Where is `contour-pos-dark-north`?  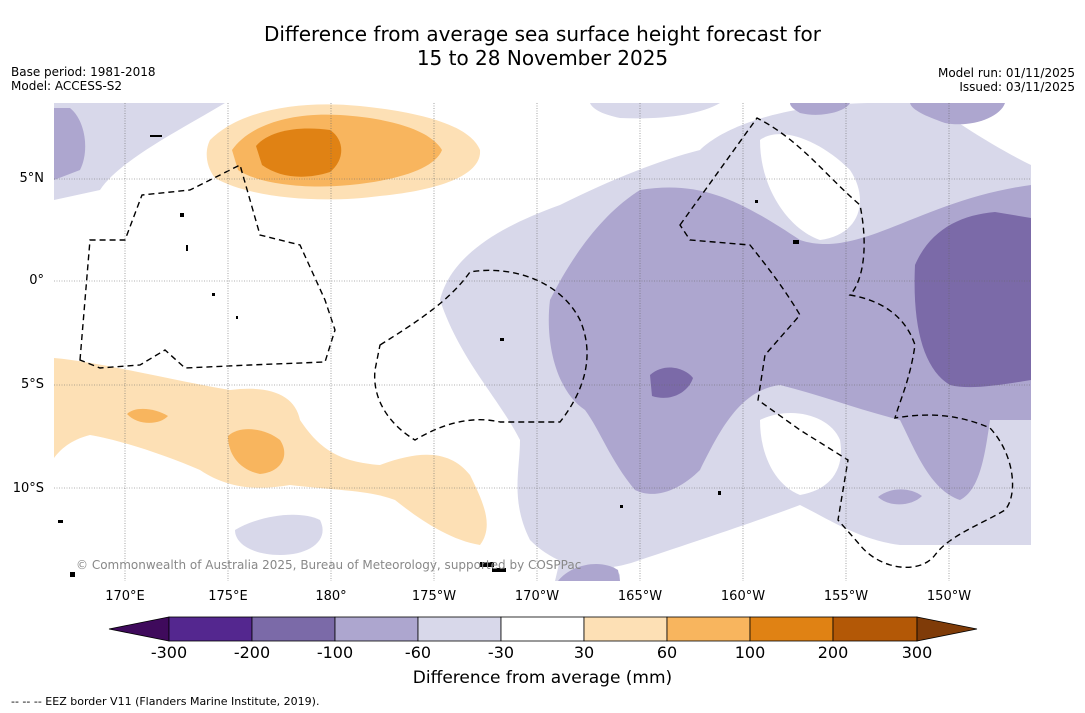 contour-pos-dark-north is located at coordinates (299, 152).